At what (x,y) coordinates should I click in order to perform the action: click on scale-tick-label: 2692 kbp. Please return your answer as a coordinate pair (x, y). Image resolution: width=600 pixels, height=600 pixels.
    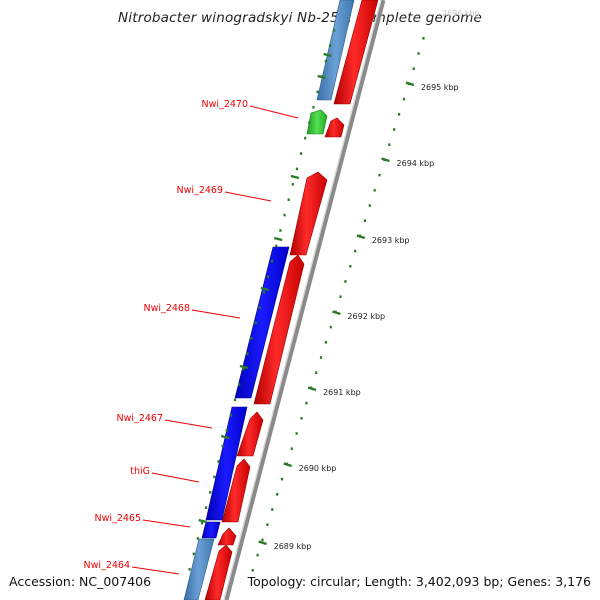
    Looking at the image, I should click on (366, 316).